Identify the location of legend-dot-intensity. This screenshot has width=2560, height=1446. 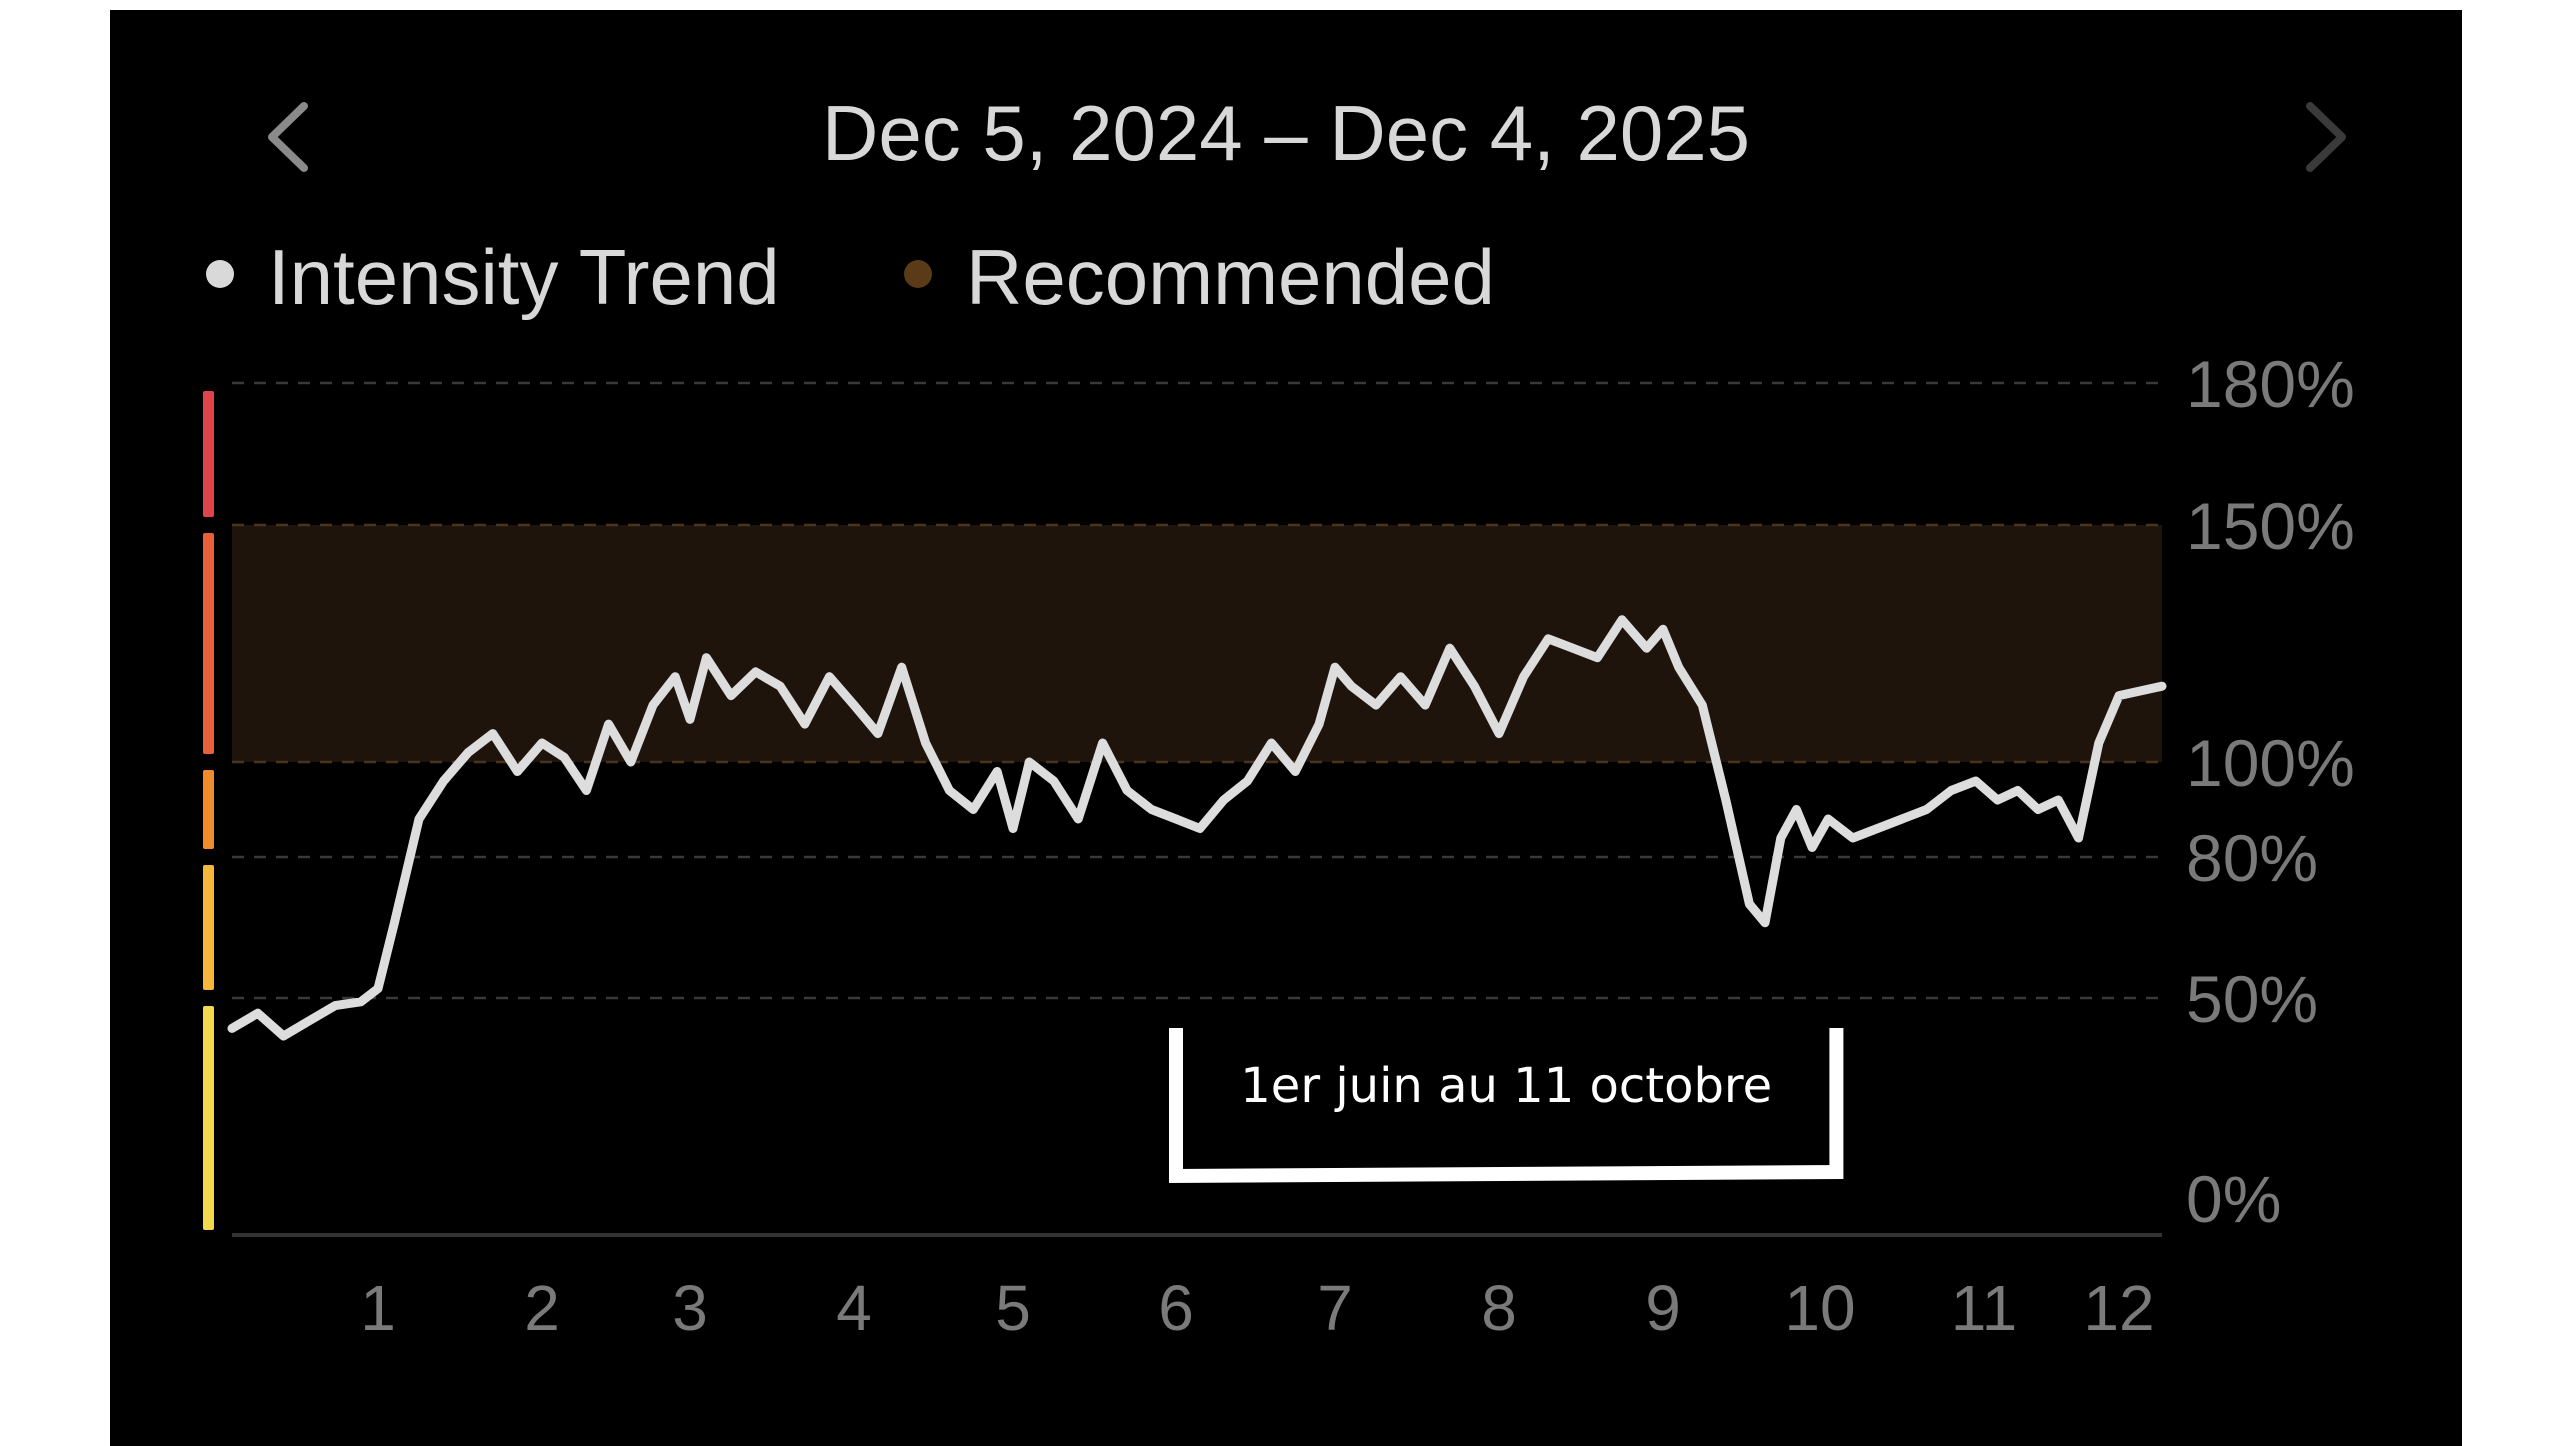
(220, 274).